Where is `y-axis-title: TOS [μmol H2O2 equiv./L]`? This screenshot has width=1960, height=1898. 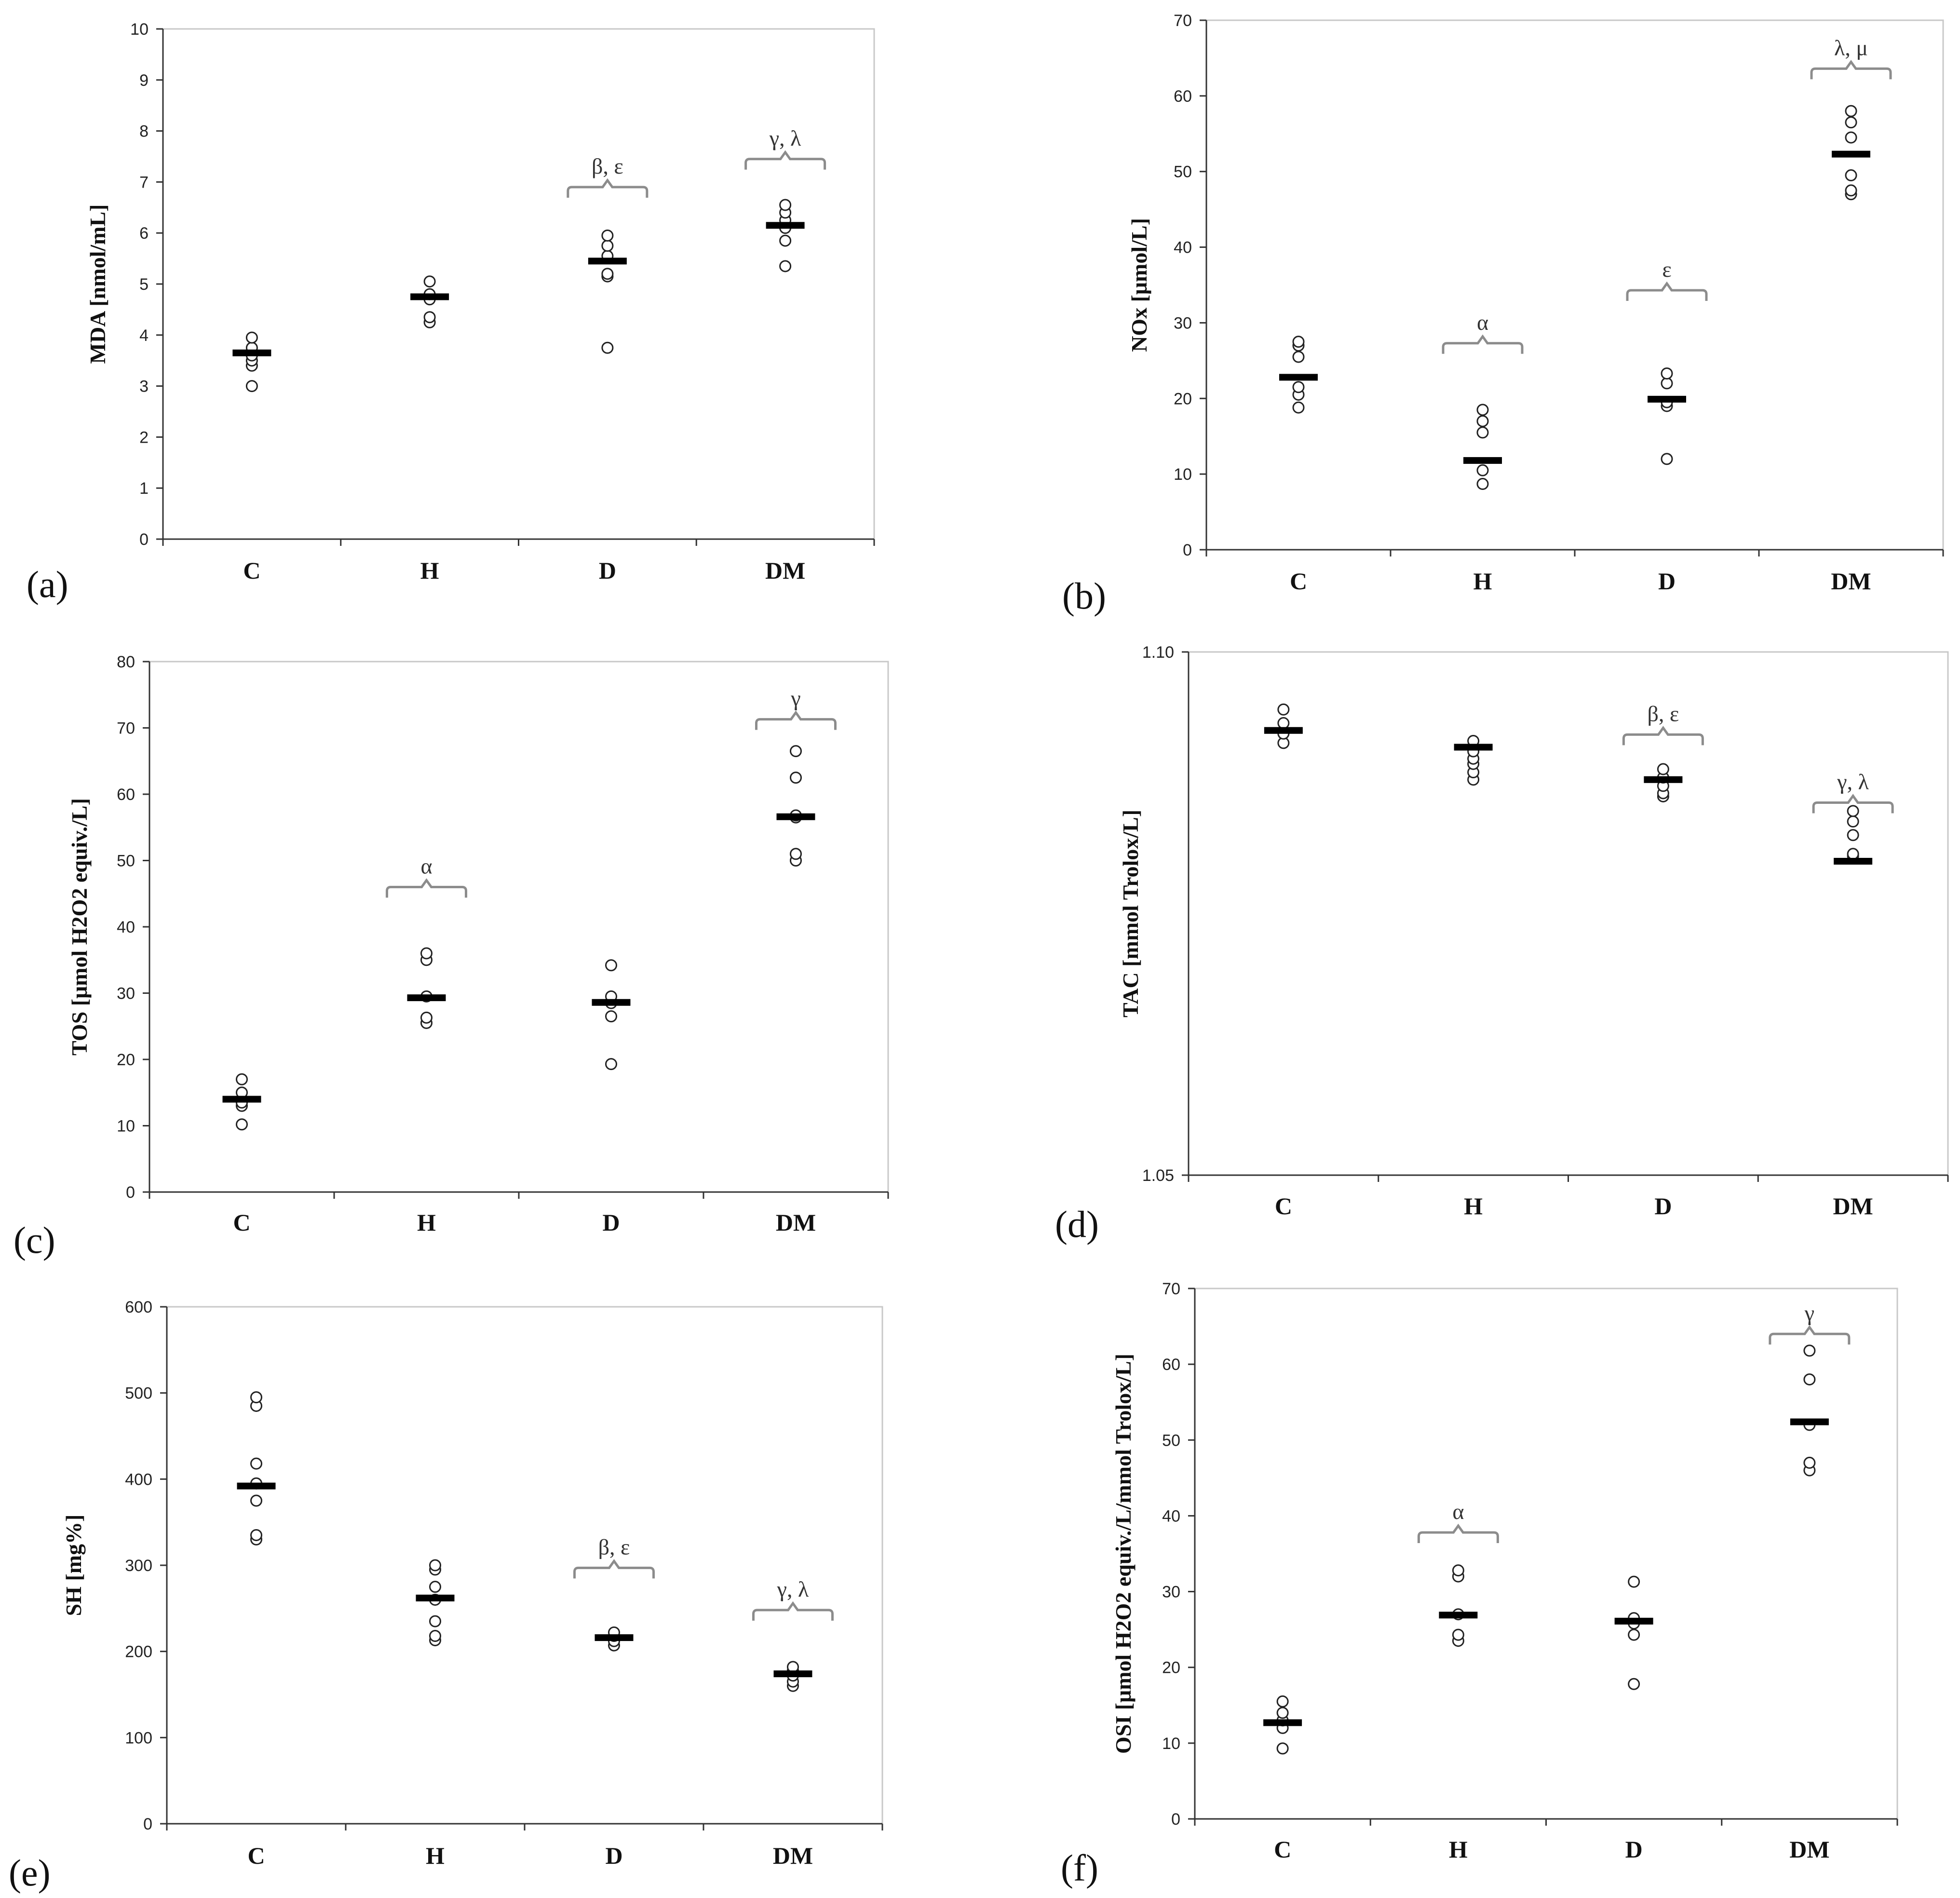
y-axis-title: TOS [μmol H2O2 equiv./L] is located at coordinates (80, 927).